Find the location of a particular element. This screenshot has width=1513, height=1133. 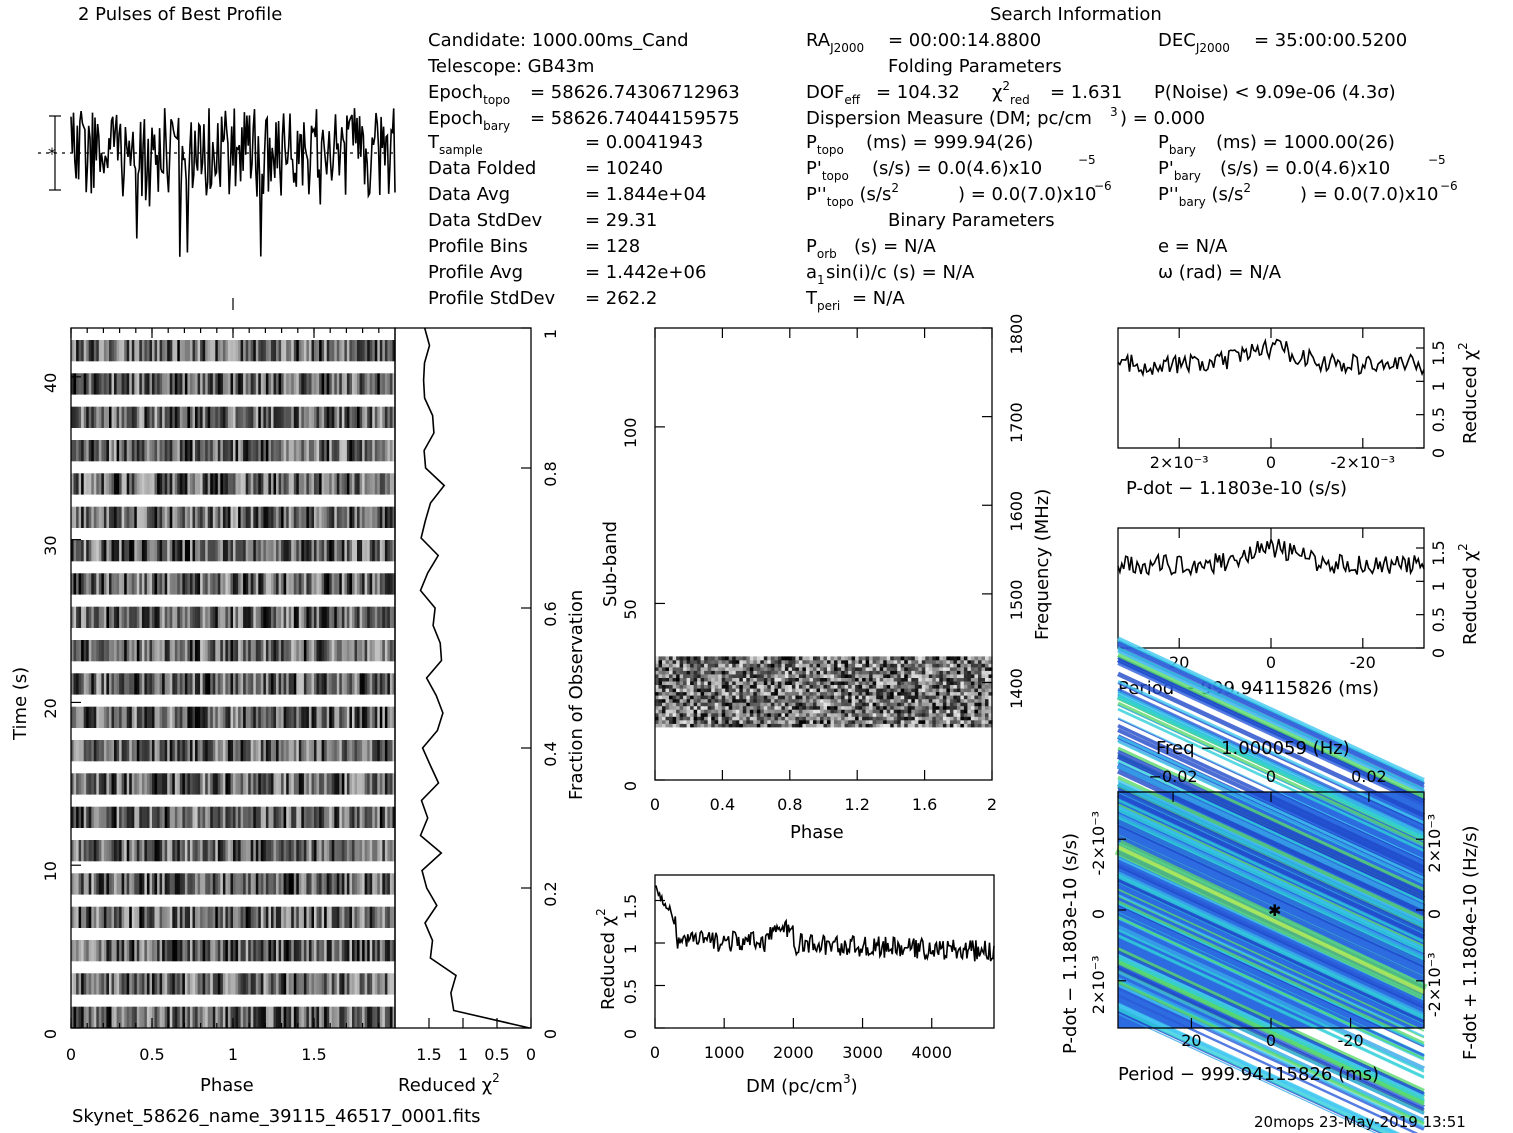

ra-value: = 00:00:14.8800 is located at coordinates (964, 40).